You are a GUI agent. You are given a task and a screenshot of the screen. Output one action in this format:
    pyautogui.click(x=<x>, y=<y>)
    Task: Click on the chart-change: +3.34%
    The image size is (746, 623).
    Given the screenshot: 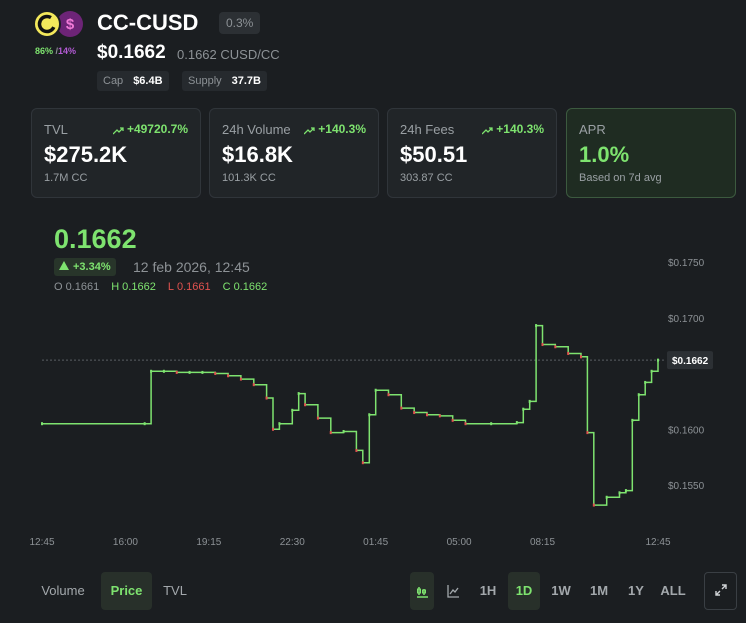 What is the action you would take?
    pyautogui.click(x=85, y=267)
    